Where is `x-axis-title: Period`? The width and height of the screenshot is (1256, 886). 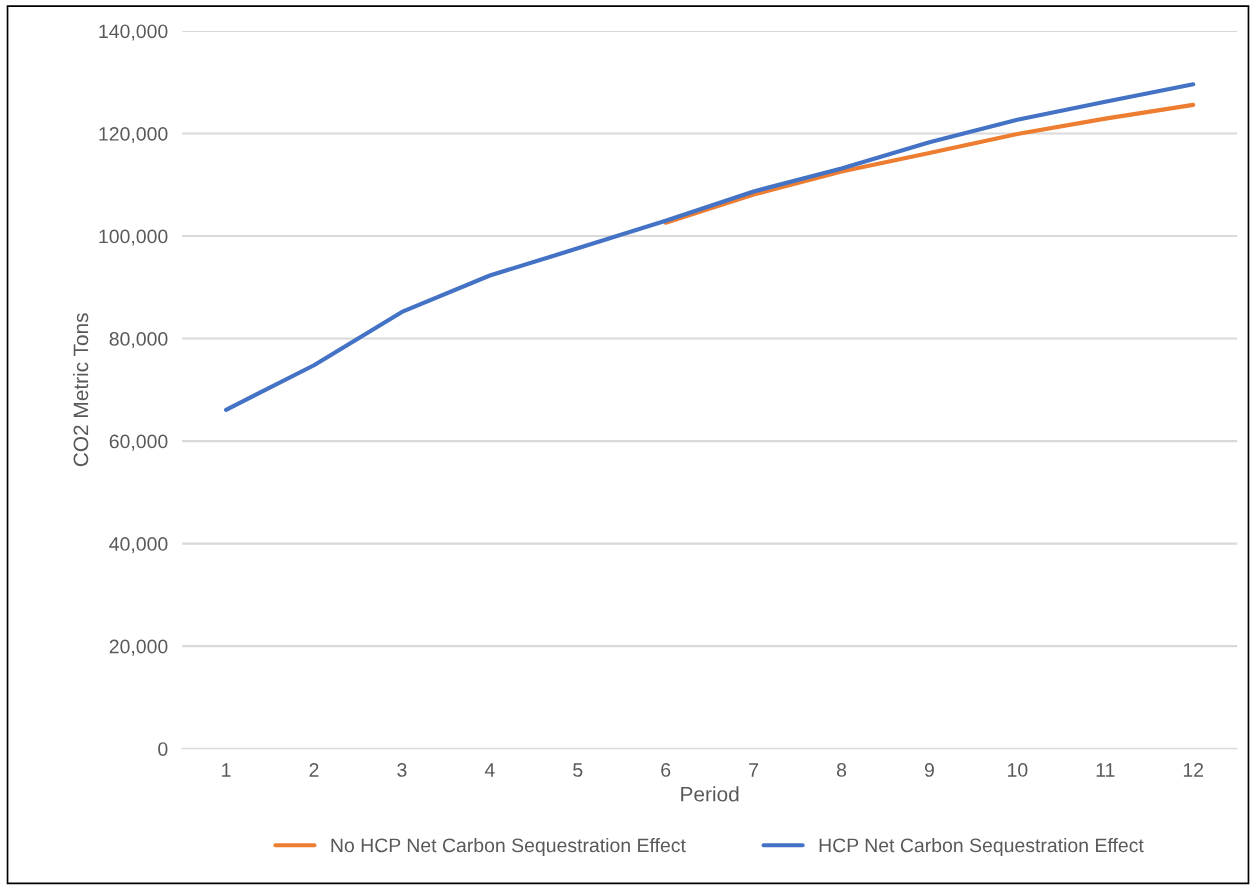 x-axis-title: Period is located at coordinates (710, 794).